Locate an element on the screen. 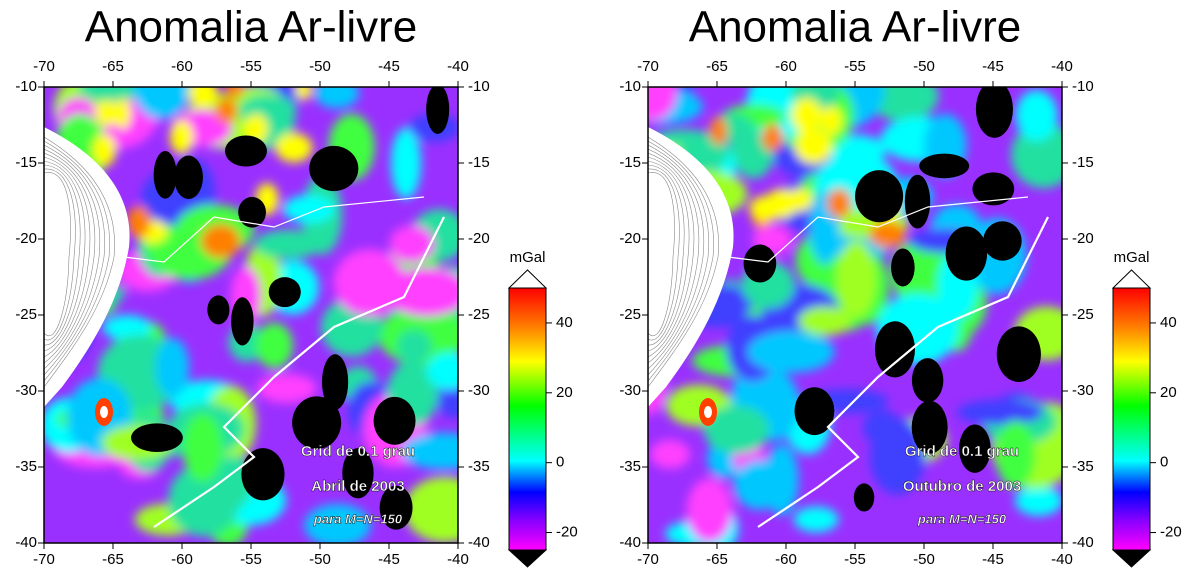 The image size is (1189, 569). border-line is located at coordinates (878, 229).